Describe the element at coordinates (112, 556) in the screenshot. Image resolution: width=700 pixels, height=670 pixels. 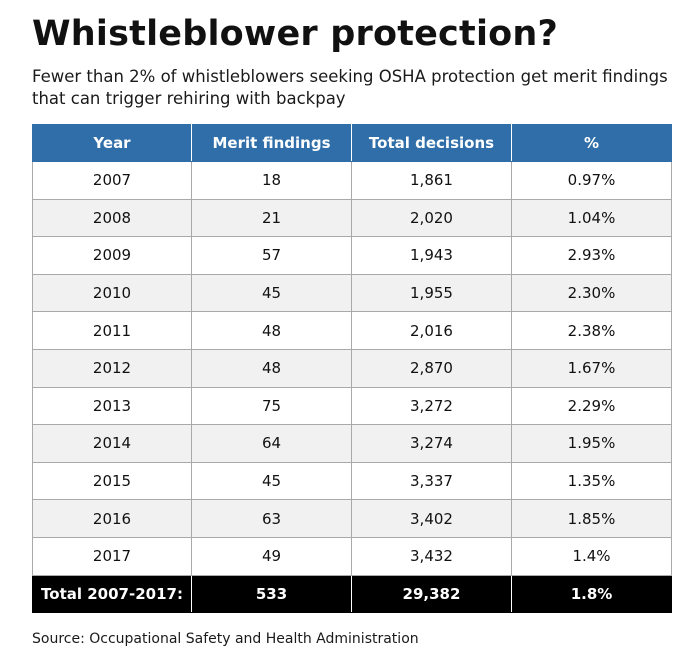
I see `cell-year: 2017` at that location.